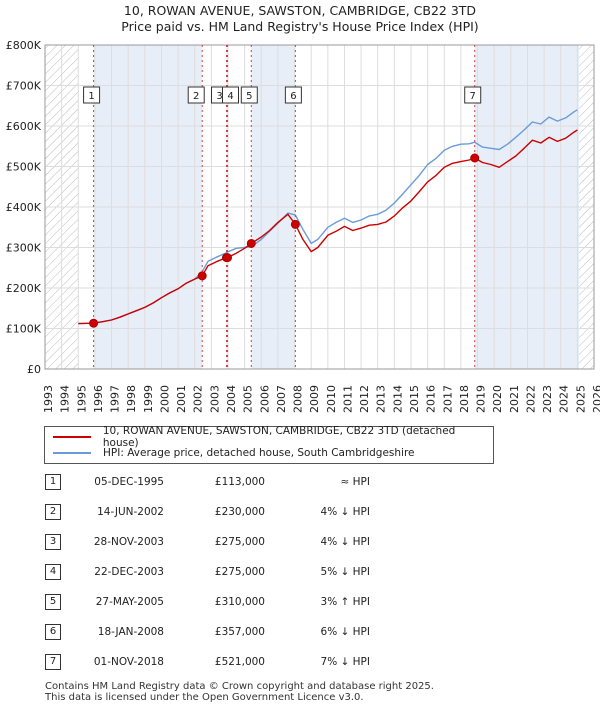 The height and width of the screenshot is (710, 600). Describe the element at coordinates (331, 399) in the screenshot. I see `x-tick-label: 2010` at that location.